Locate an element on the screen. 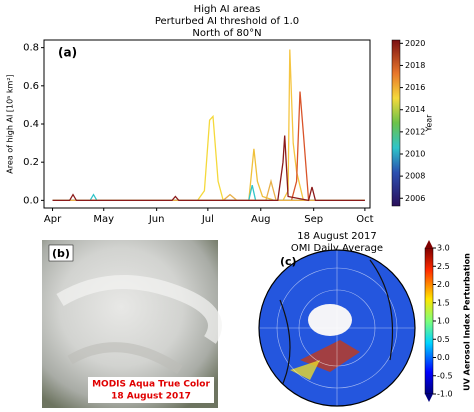  colorbar-tick-label: 2008 is located at coordinates (415, 176).